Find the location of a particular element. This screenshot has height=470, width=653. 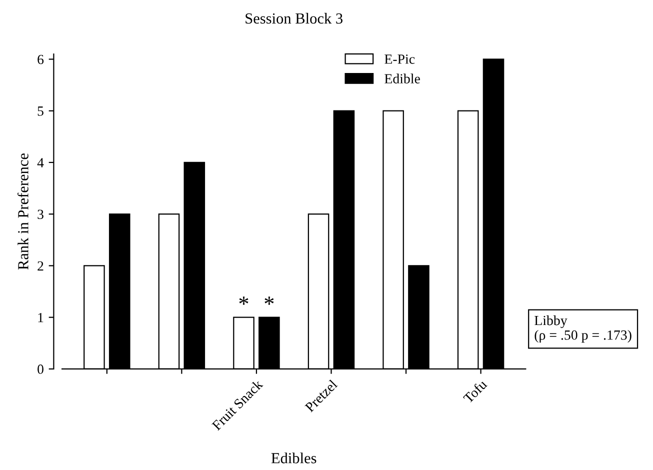

x-tick-label: Tofu is located at coordinates (475, 391).